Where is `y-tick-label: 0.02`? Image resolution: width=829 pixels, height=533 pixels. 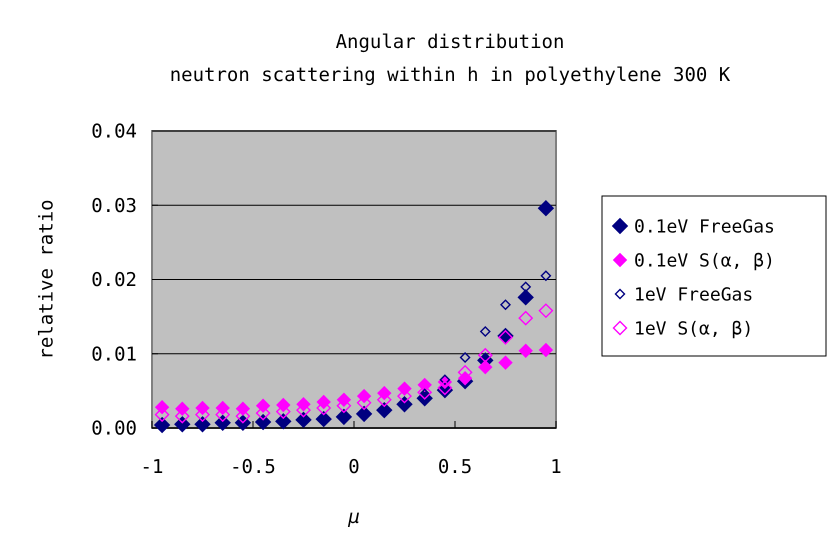 y-tick-label: 0.02 is located at coordinates (114, 280).